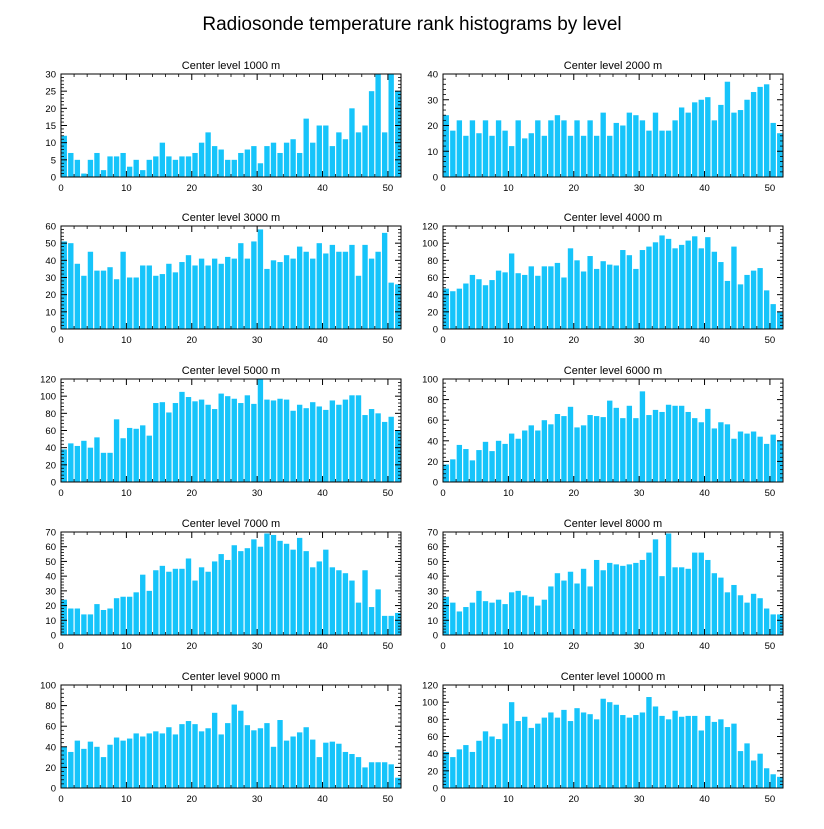 This screenshot has width=824, height=829. Describe the element at coordinates (432, 100) in the screenshot. I see `y-tick-label: 30` at that location.